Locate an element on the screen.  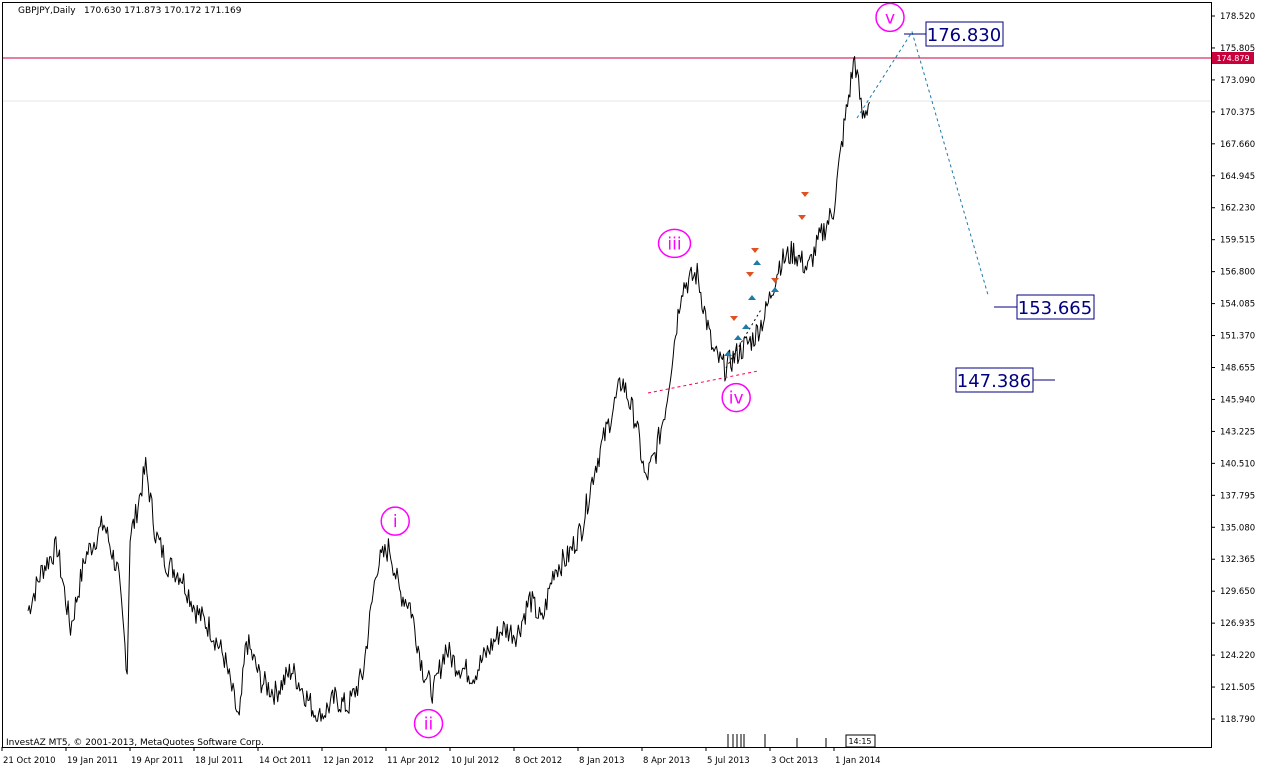
y-tick-label: 173.090 is located at coordinates (1237, 81).